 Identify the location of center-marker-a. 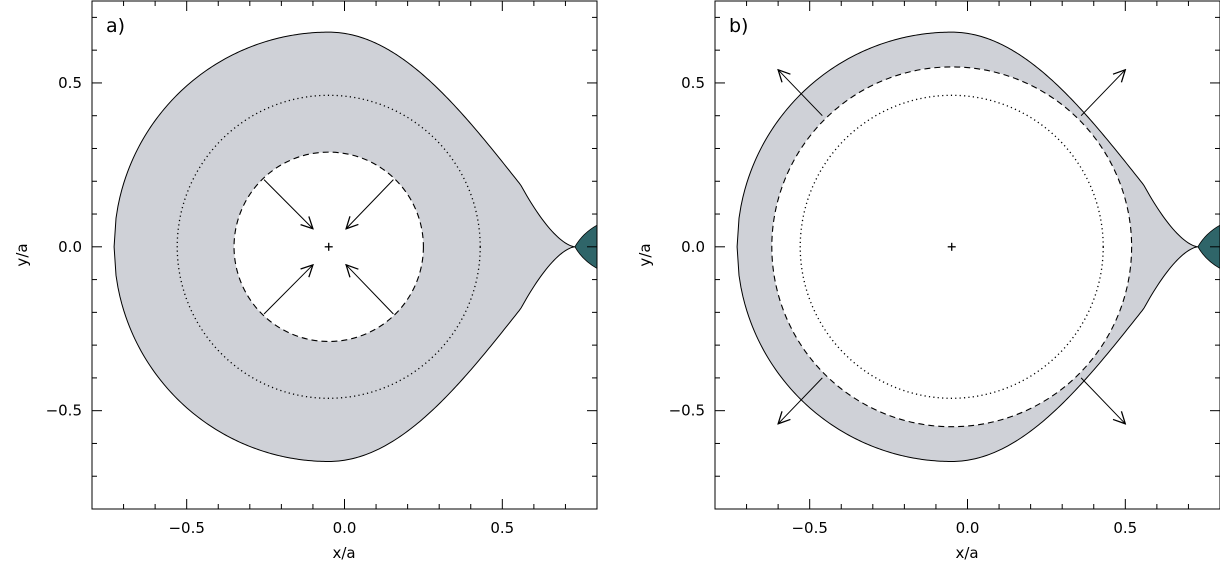
(328, 246).